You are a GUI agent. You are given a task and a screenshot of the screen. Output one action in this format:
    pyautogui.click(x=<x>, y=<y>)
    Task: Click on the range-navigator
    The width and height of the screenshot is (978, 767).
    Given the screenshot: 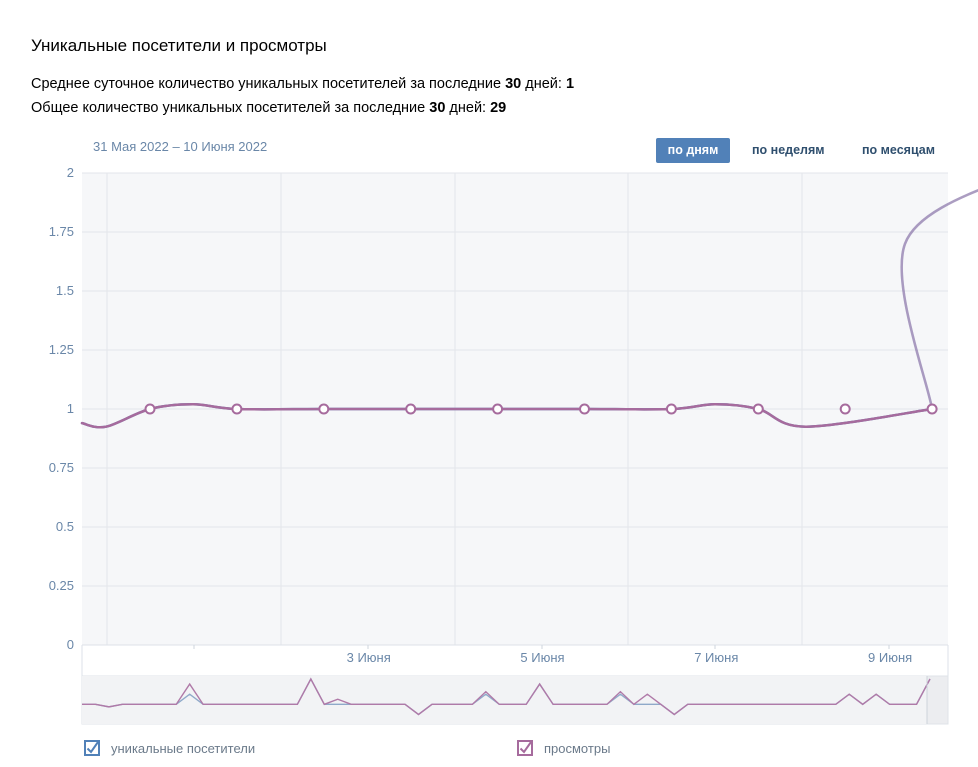 What is the action you would take?
    pyautogui.click(x=515, y=700)
    